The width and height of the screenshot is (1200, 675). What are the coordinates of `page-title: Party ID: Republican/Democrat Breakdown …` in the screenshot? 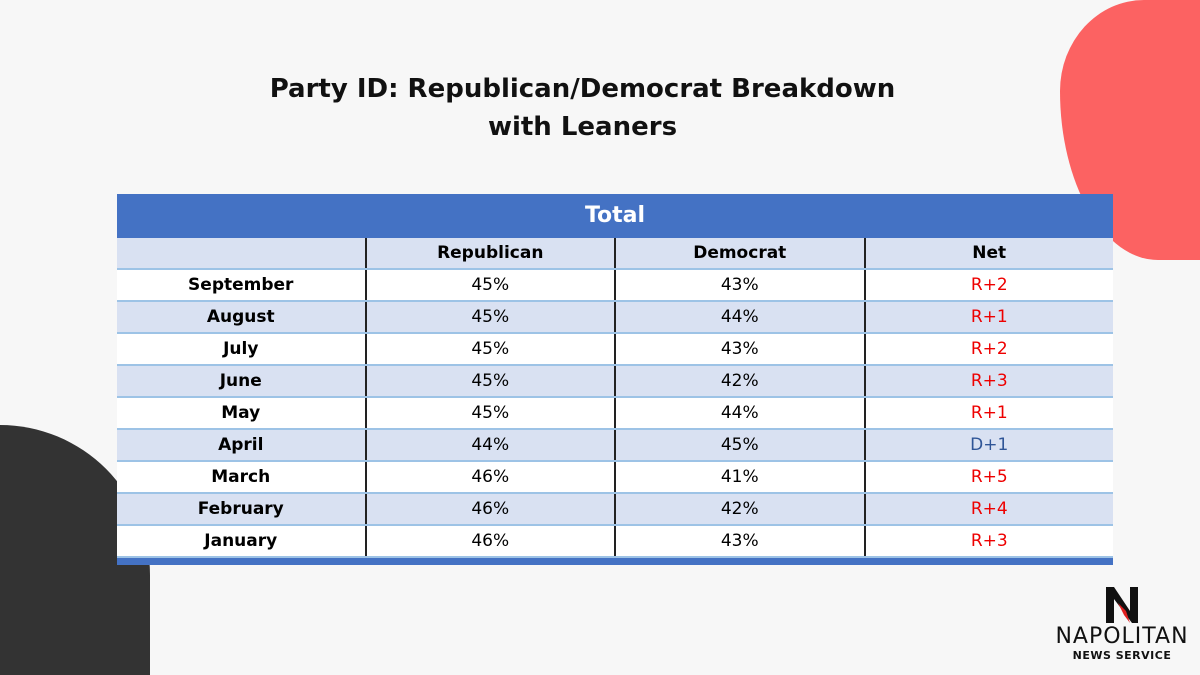 It's located at (582, 108).